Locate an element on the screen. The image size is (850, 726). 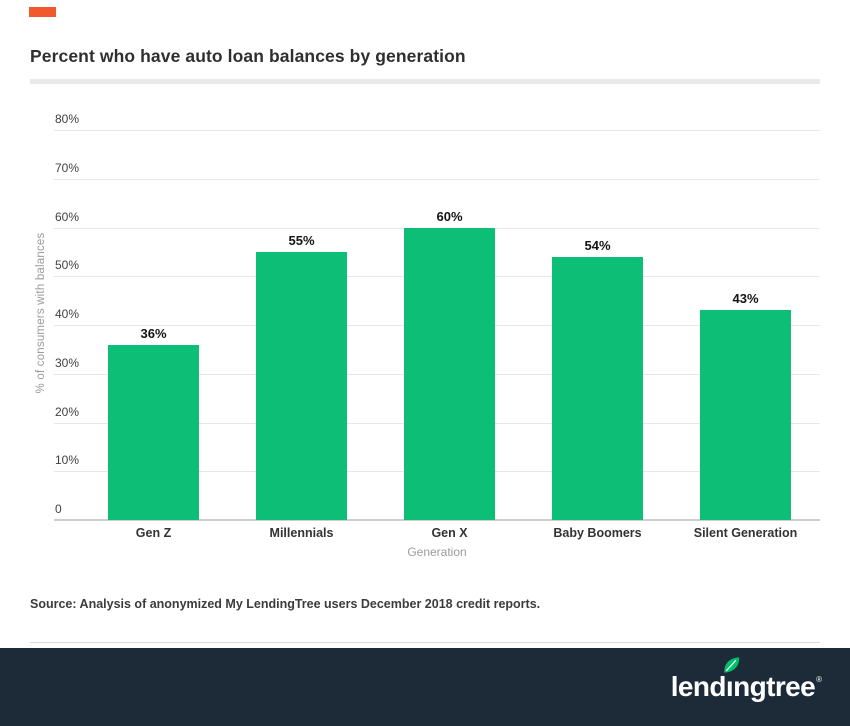
bar-value-label: 55% is located at coordinates (301, 240).